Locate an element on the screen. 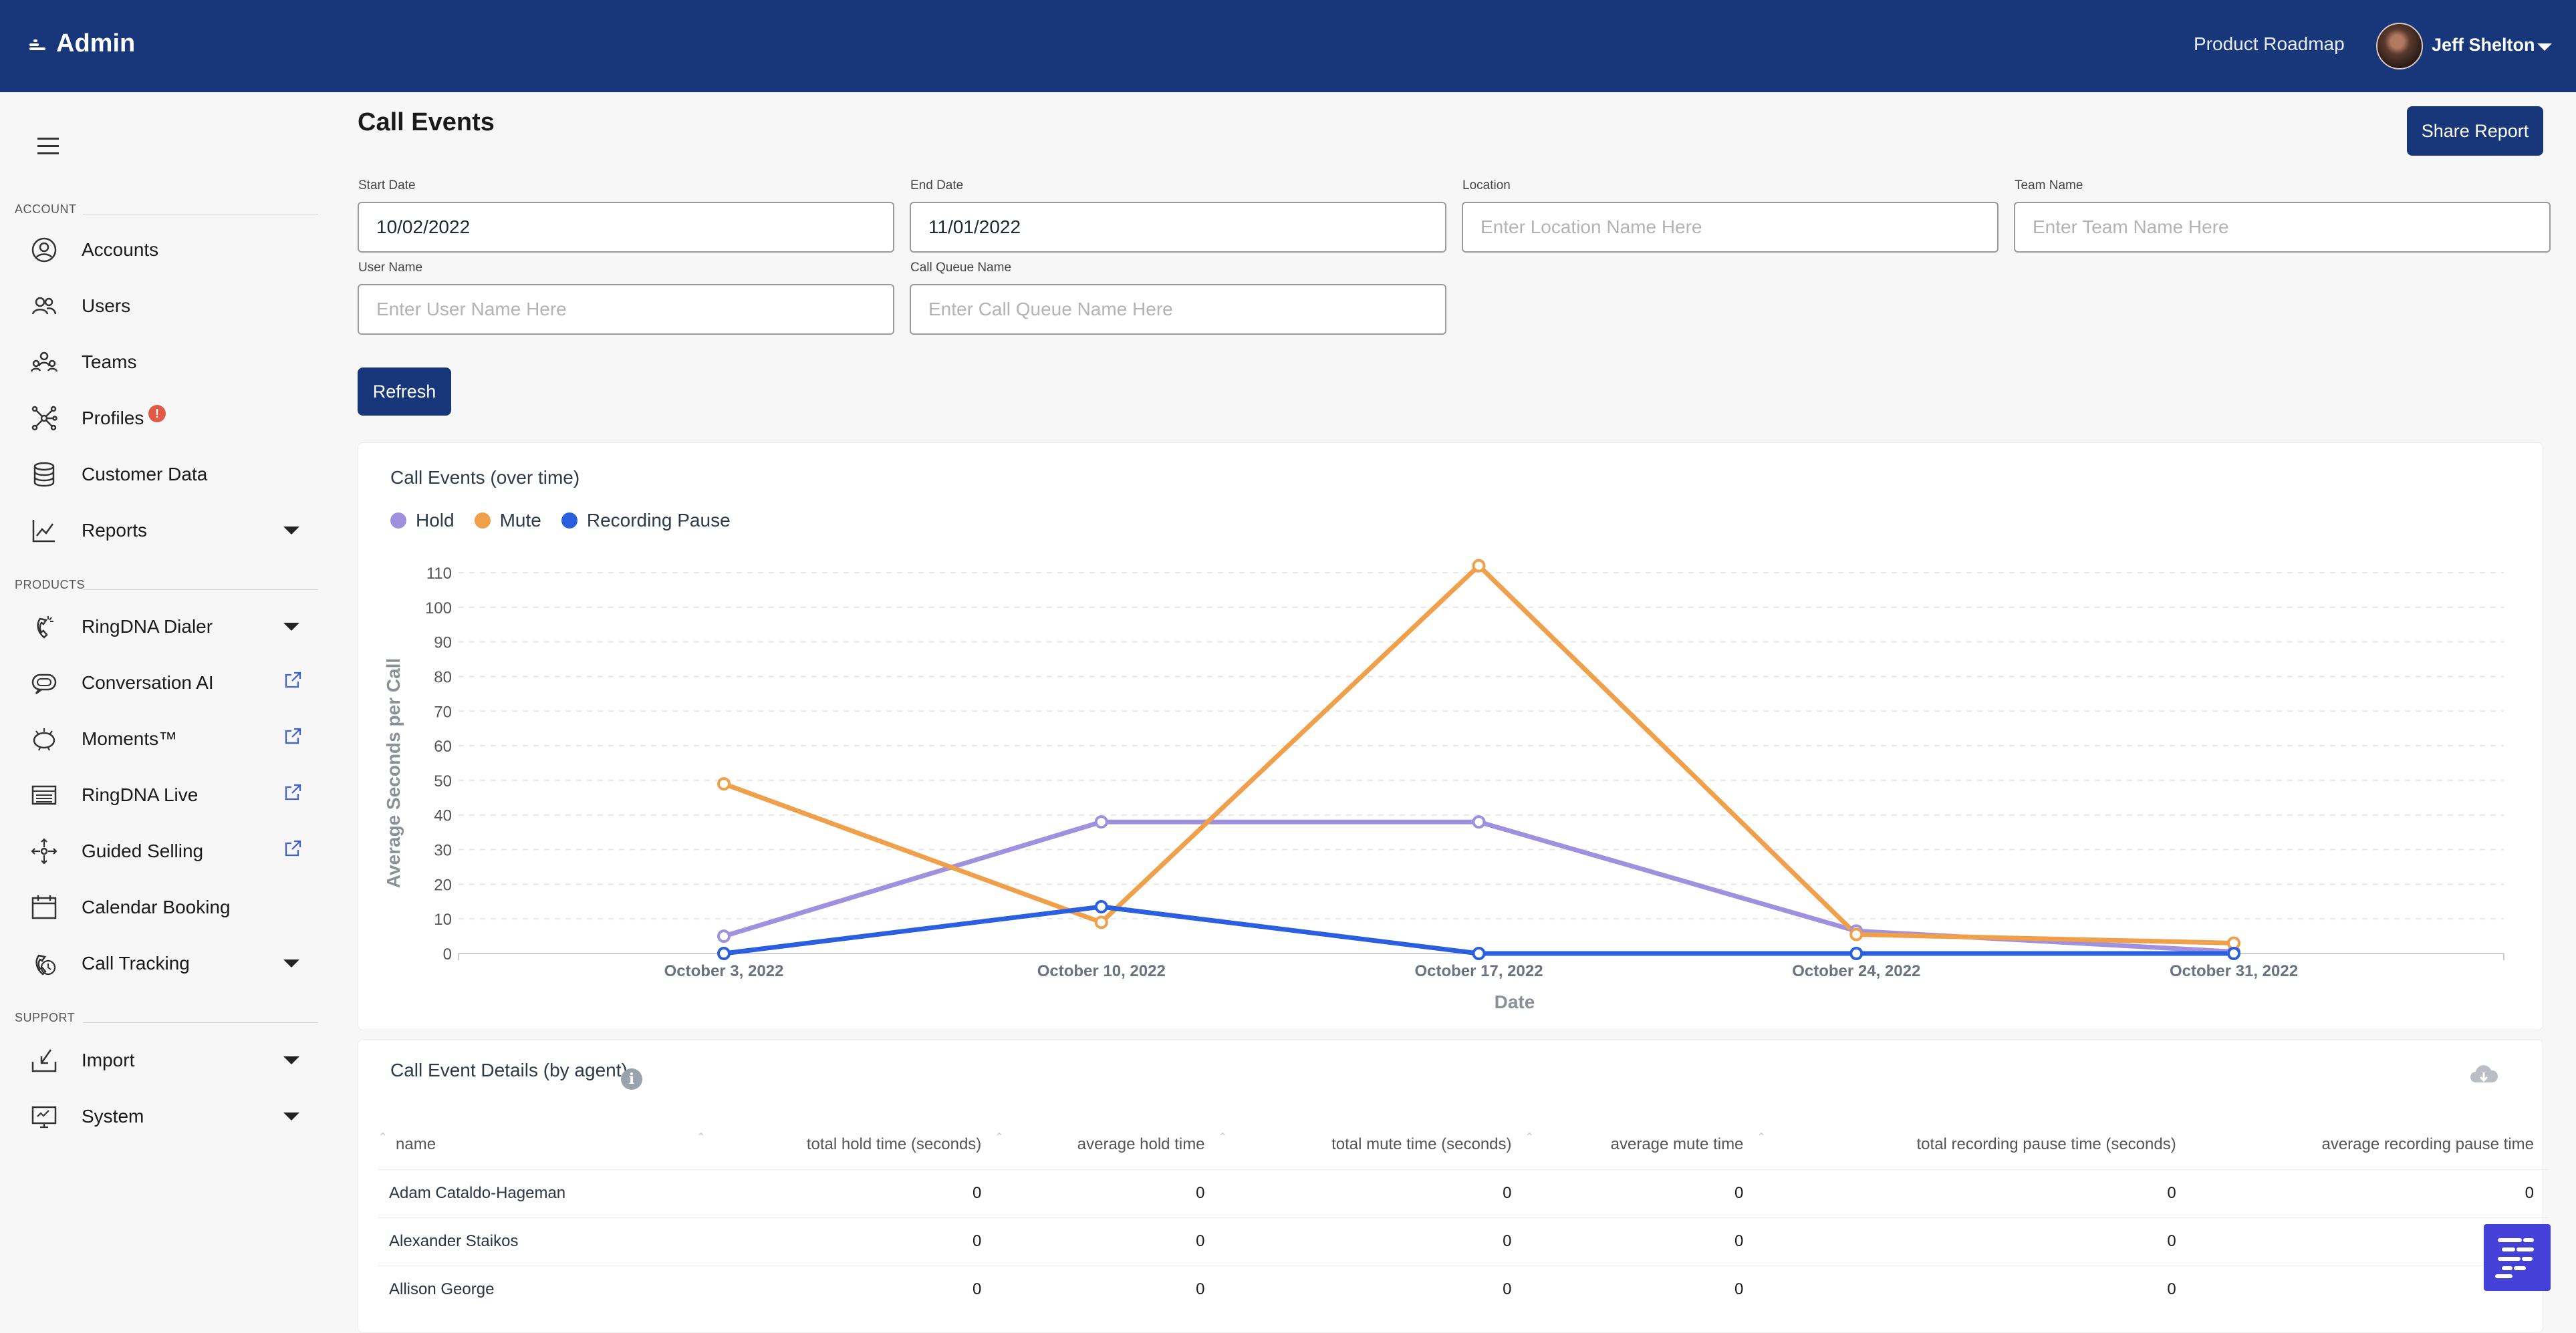 The image size is (2576, 1333). user-name-label: User Name is located at coordinates (391, 268).